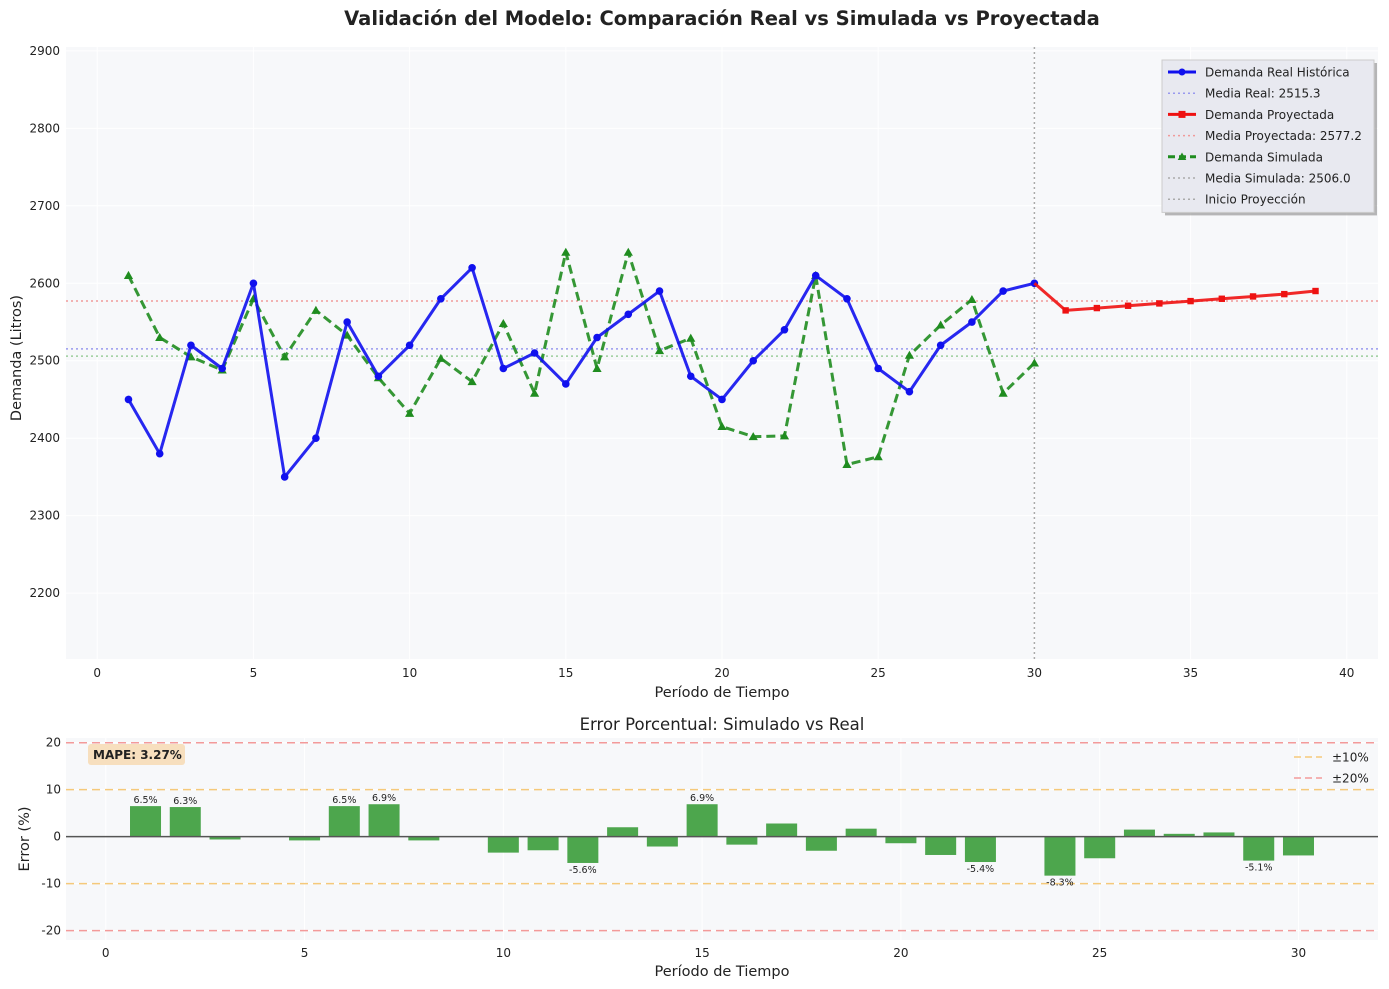  I want to click on top-x-tick-label: 30, so click(1034, 673).